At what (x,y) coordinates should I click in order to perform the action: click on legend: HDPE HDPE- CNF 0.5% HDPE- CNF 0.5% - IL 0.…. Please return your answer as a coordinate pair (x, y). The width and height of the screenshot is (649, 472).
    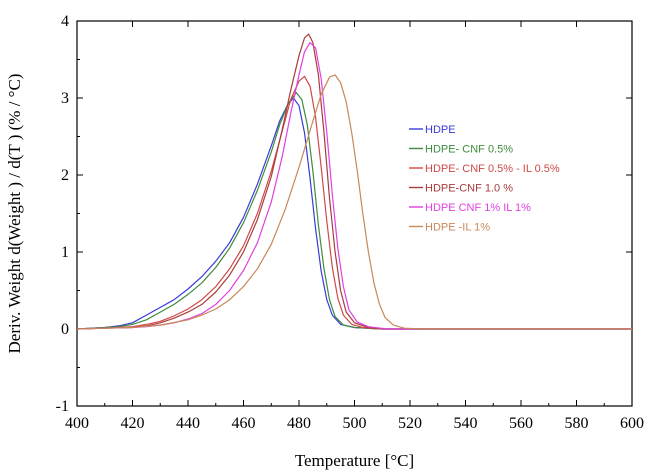
    Looking at the image, I should click on (484, 179).